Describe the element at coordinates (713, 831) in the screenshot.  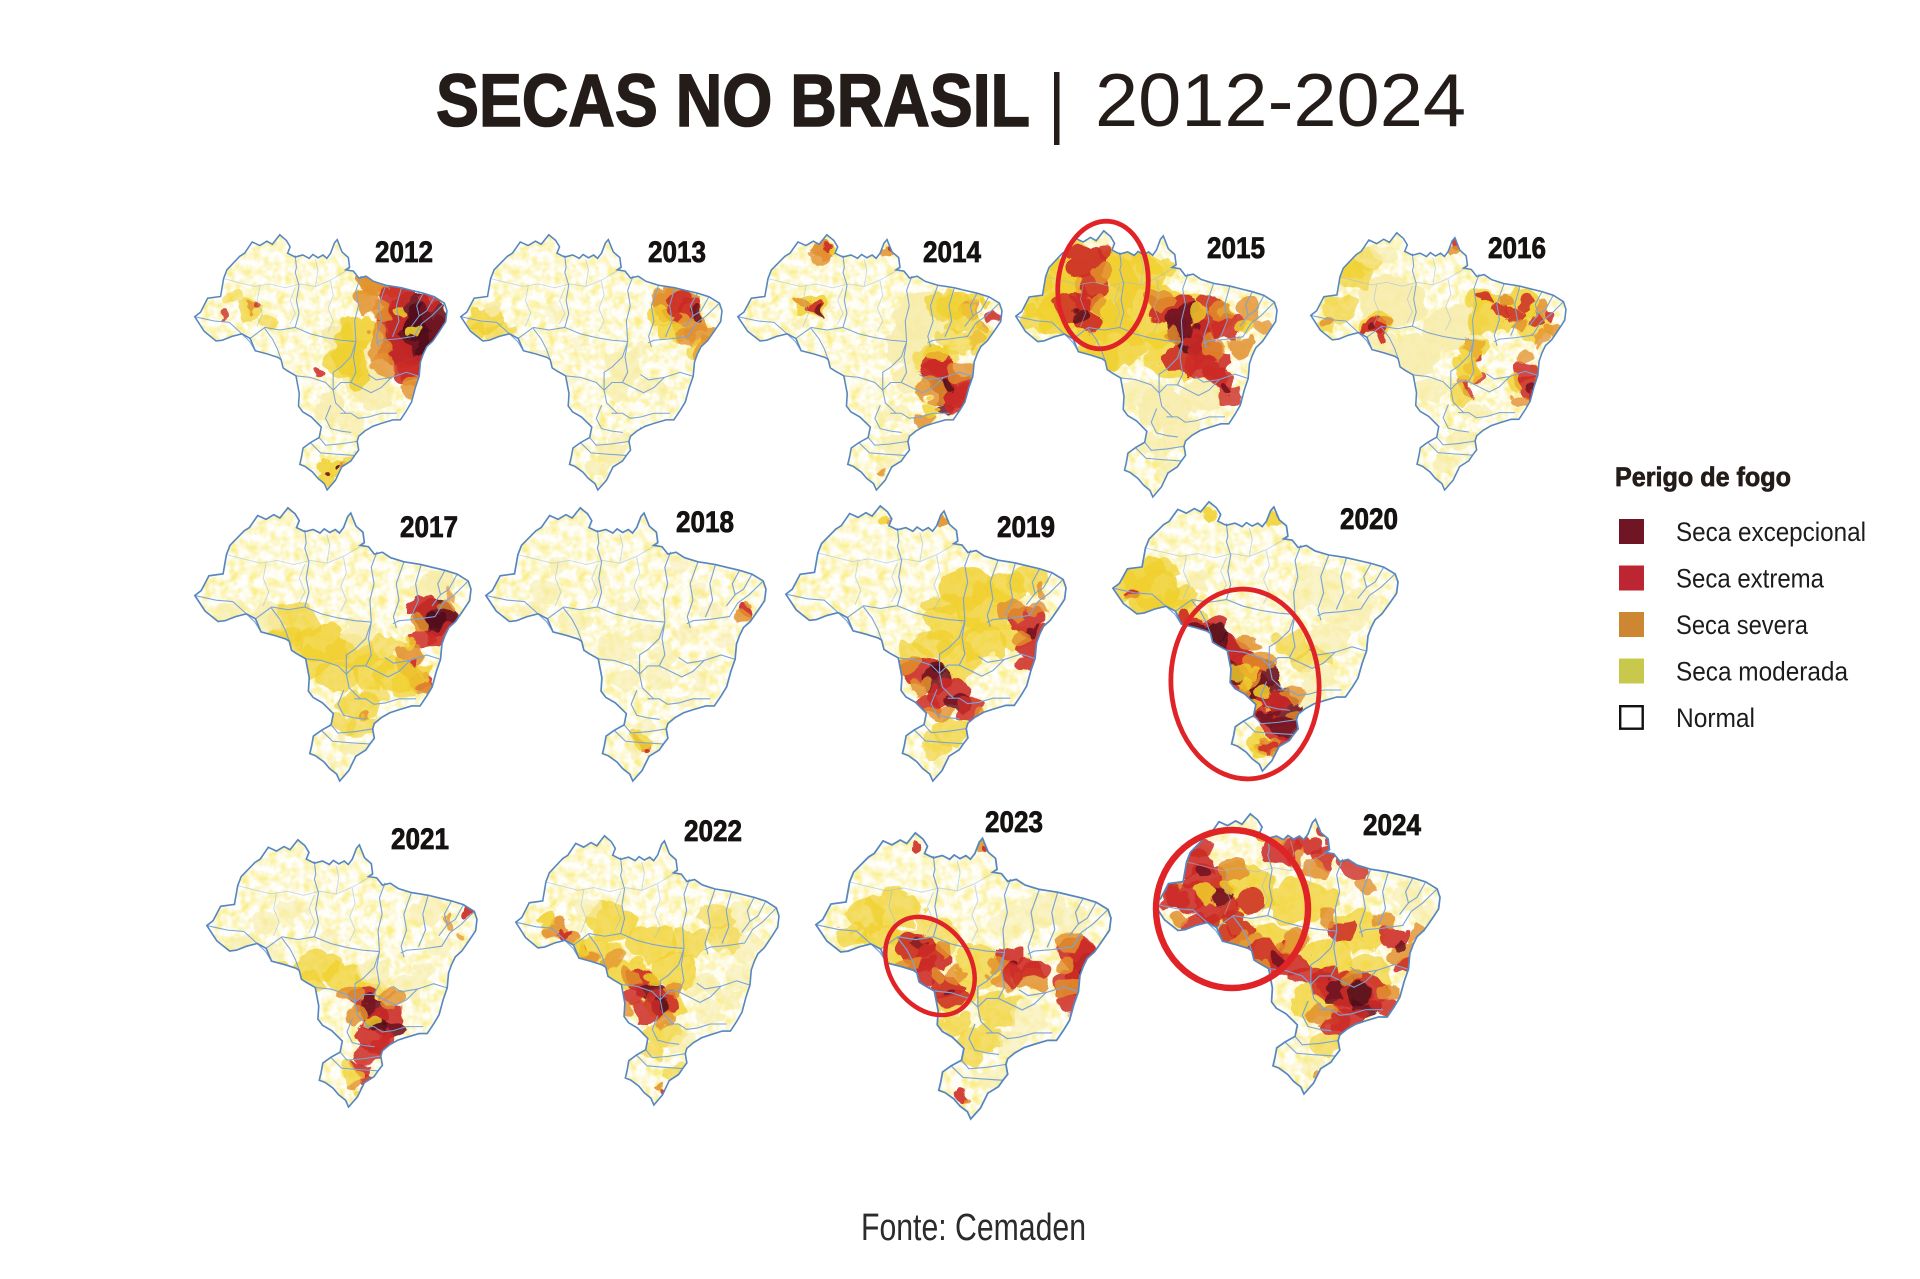
I see `svg-text: 2022` at that location.